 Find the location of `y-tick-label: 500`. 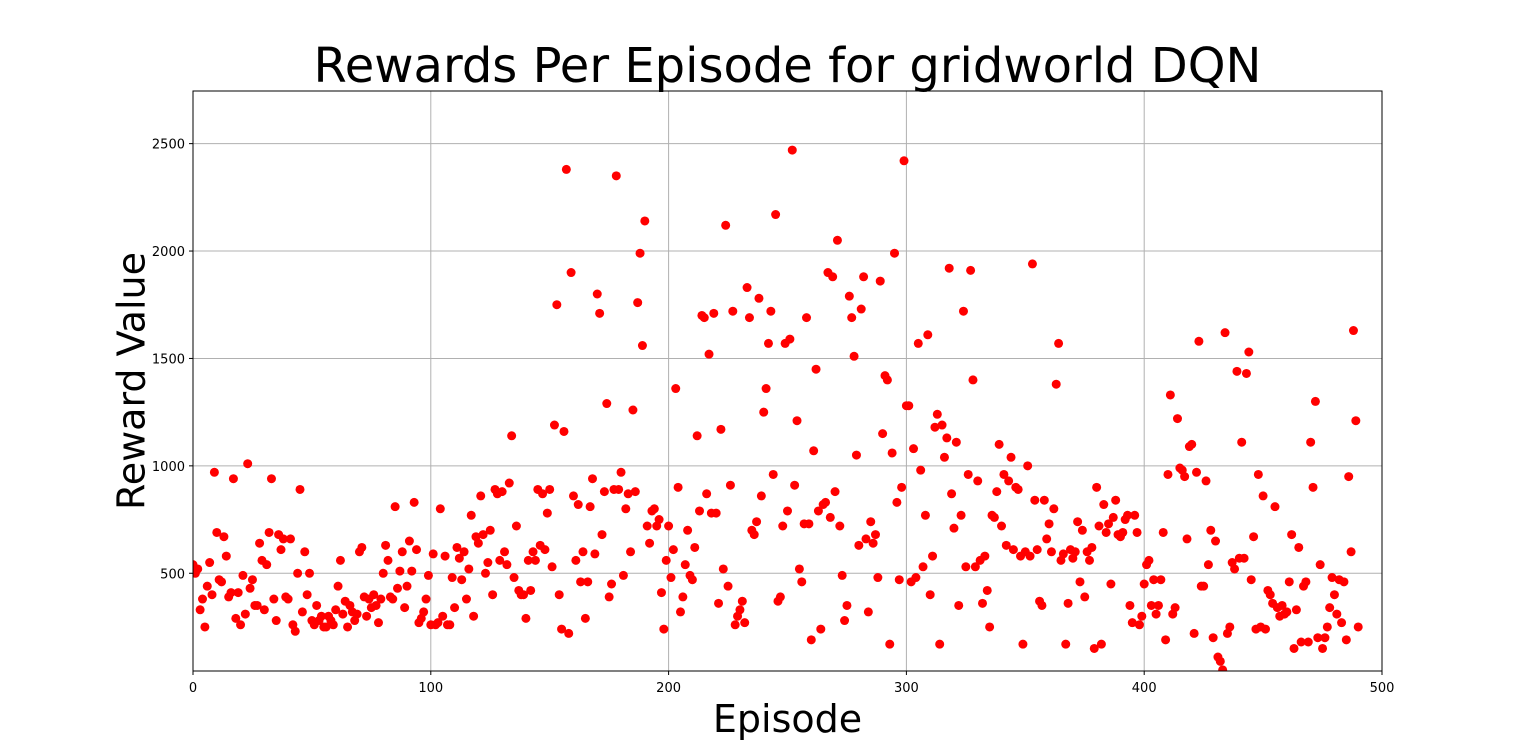

y-tick-label: 500 is located at coordinates (172, 574).